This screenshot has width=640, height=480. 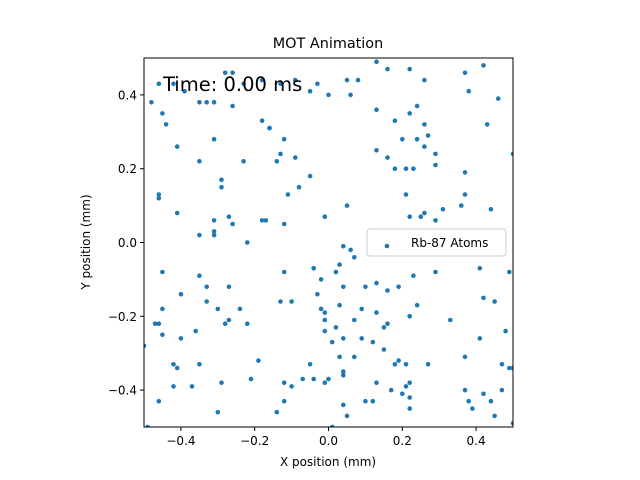 I want to click on x-axis-ticks: −0.4 −0.2 0.0 0.2 0.4, so click(x=326, y=437).